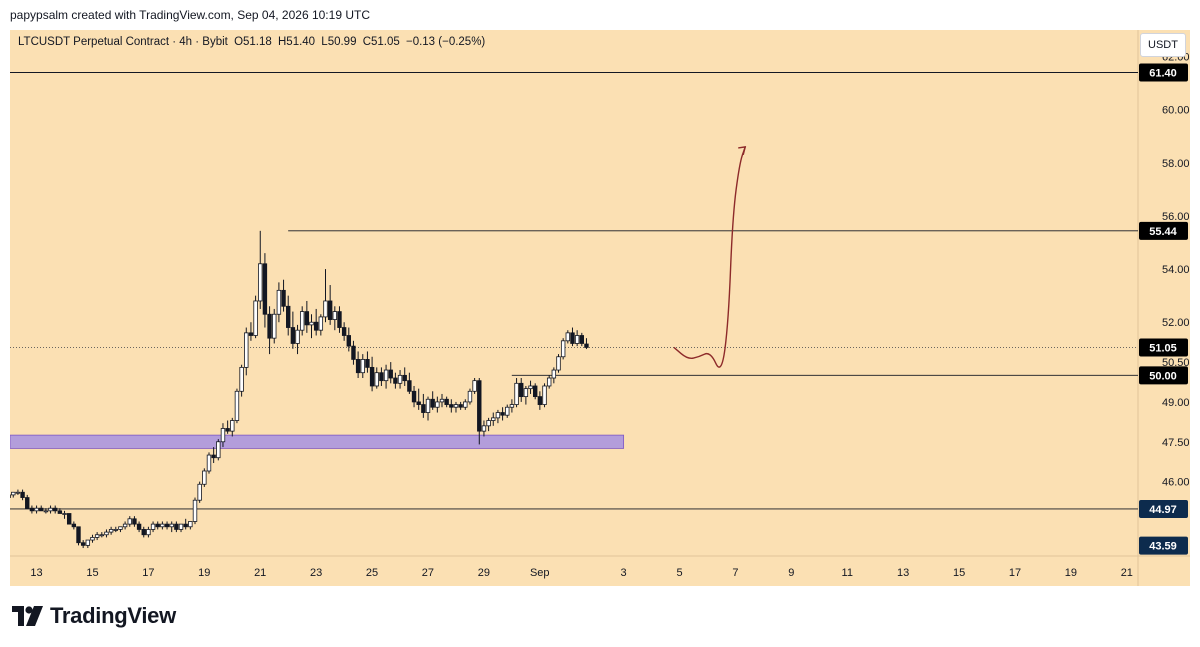 This screenshot has height=647, width=1200. I want to click on price-badge-label: 55.44, so click(1163, 232).